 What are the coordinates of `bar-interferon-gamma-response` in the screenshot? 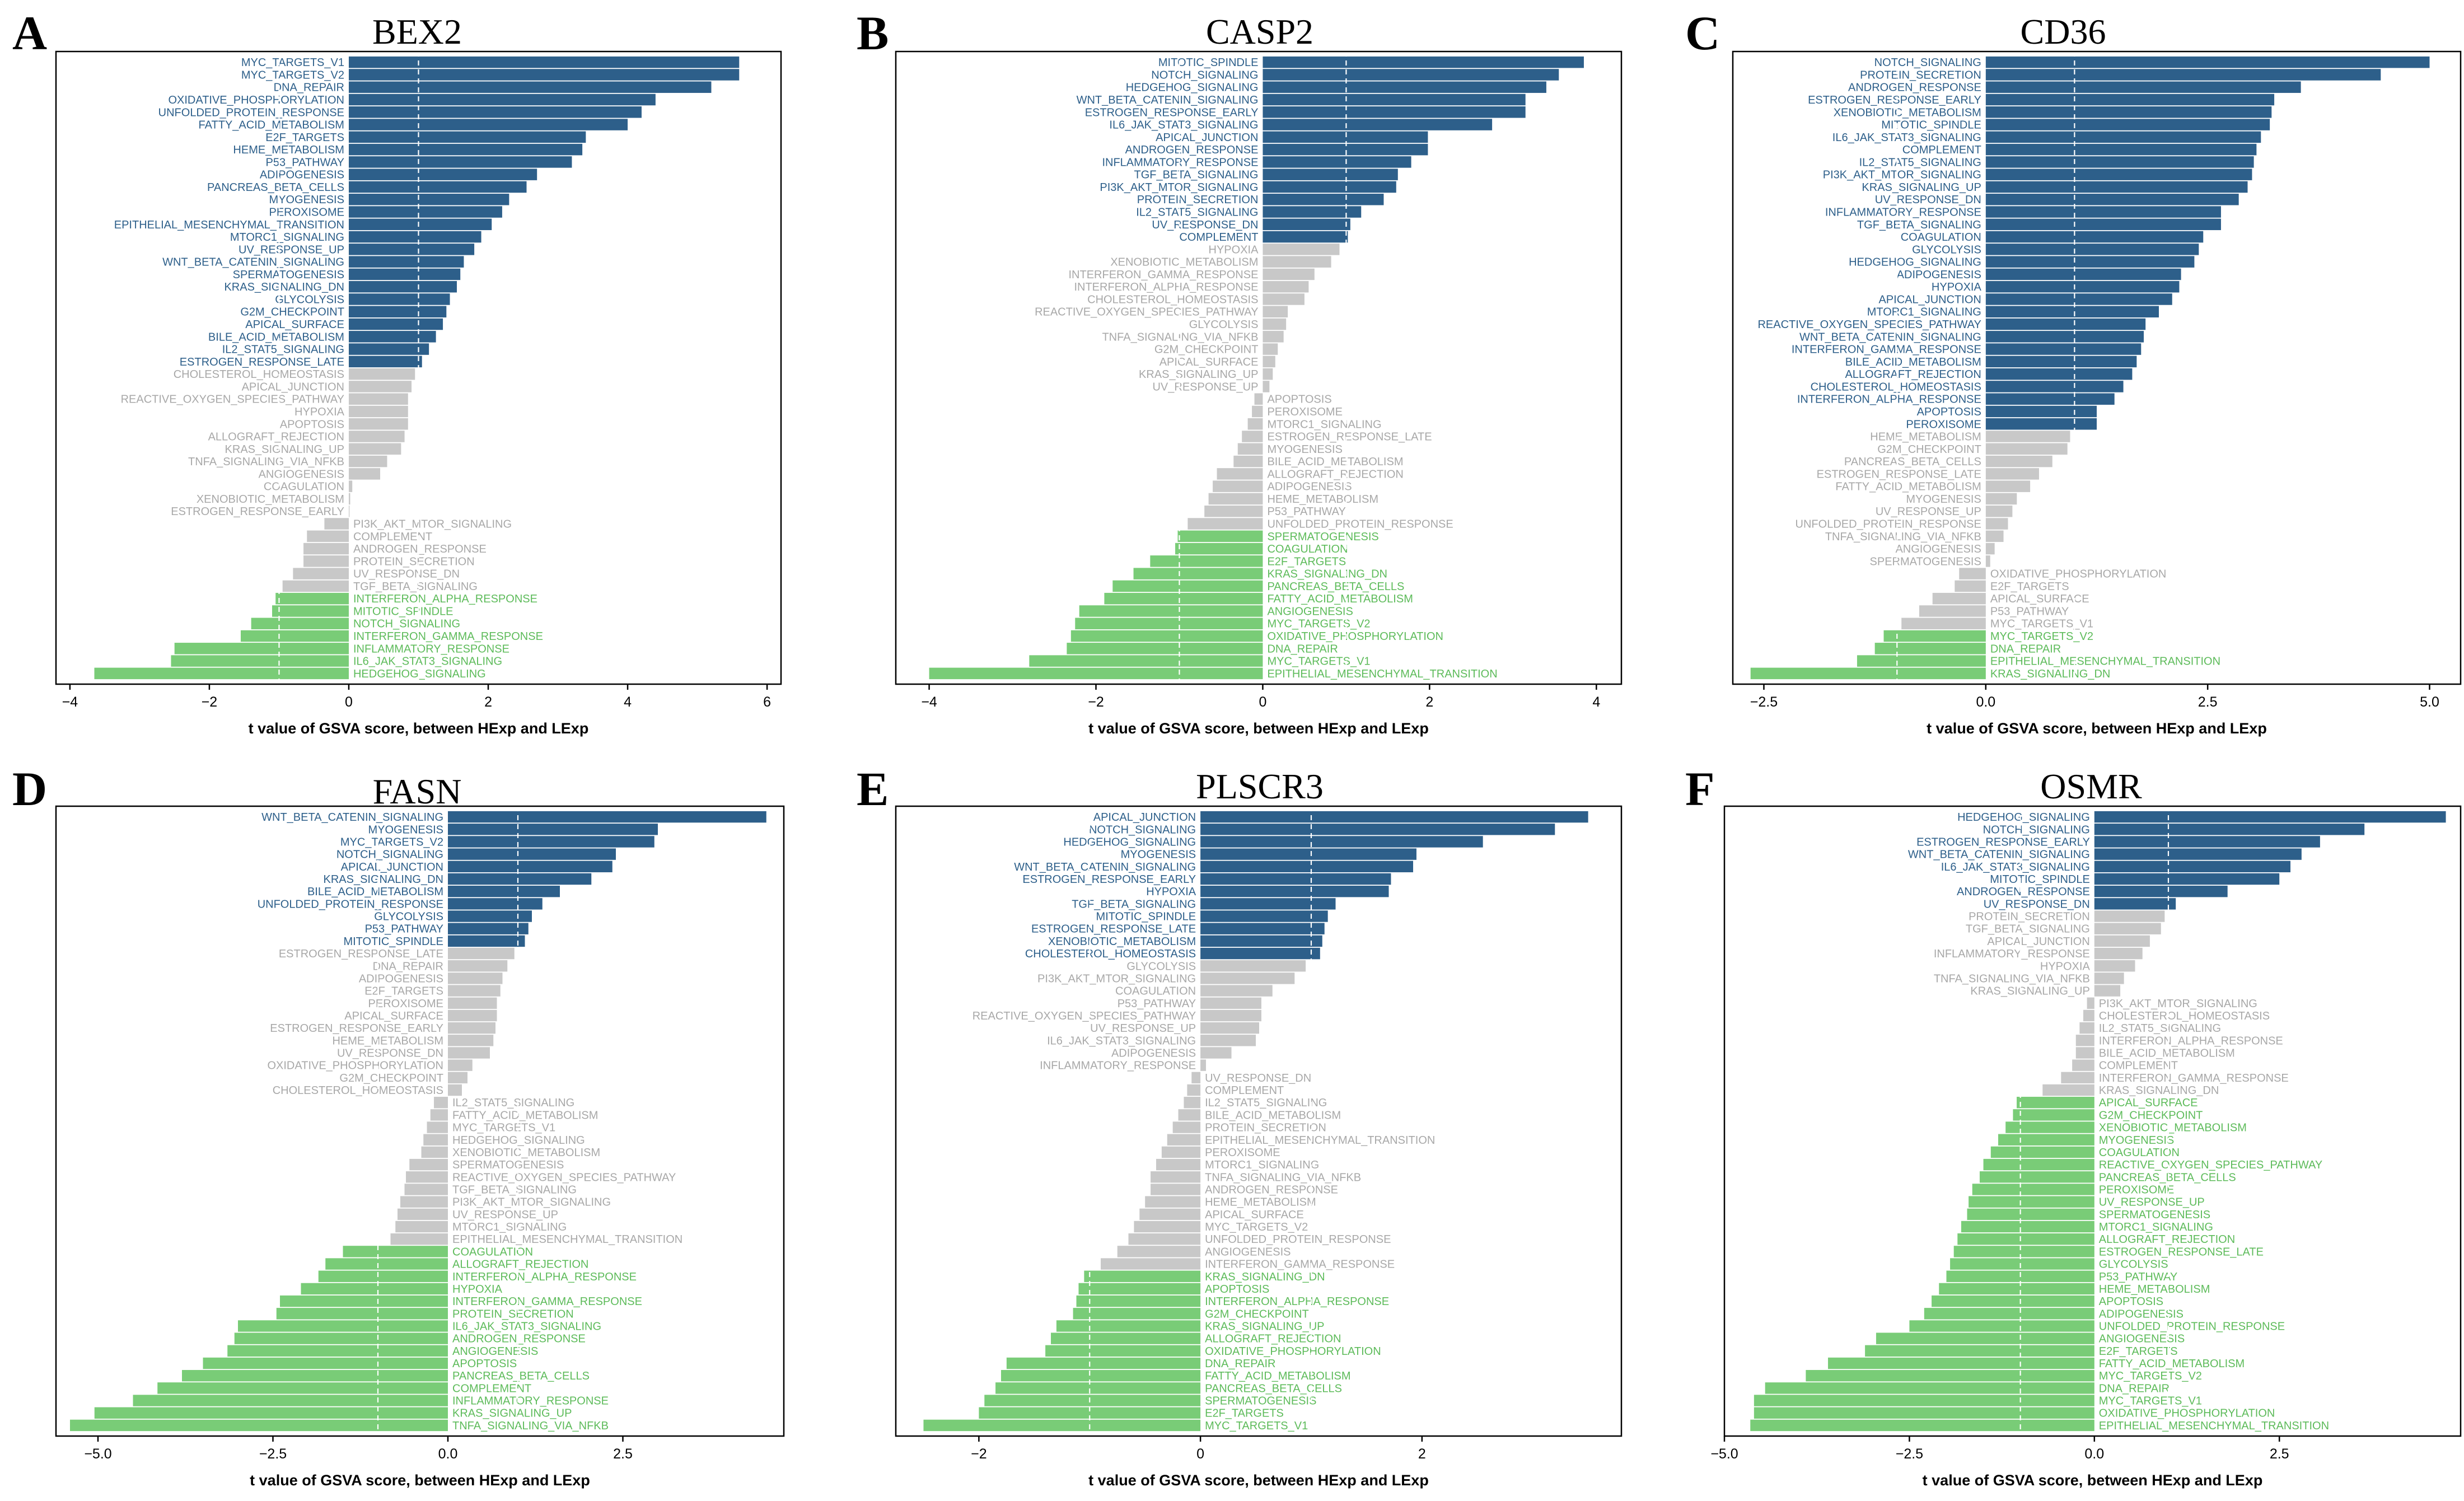 It's located at (1151, 1264).